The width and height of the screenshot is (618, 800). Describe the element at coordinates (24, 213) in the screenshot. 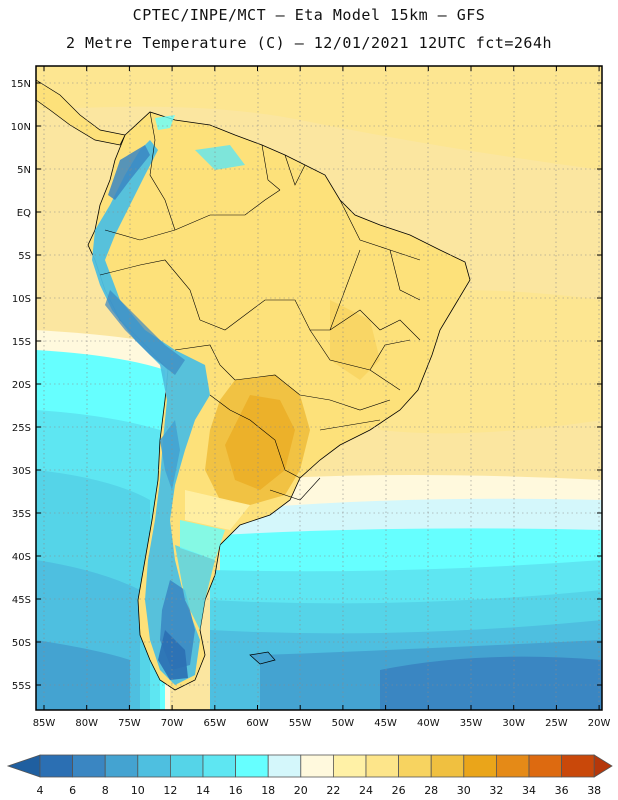

I see `latitude-label: EQ` at that location.